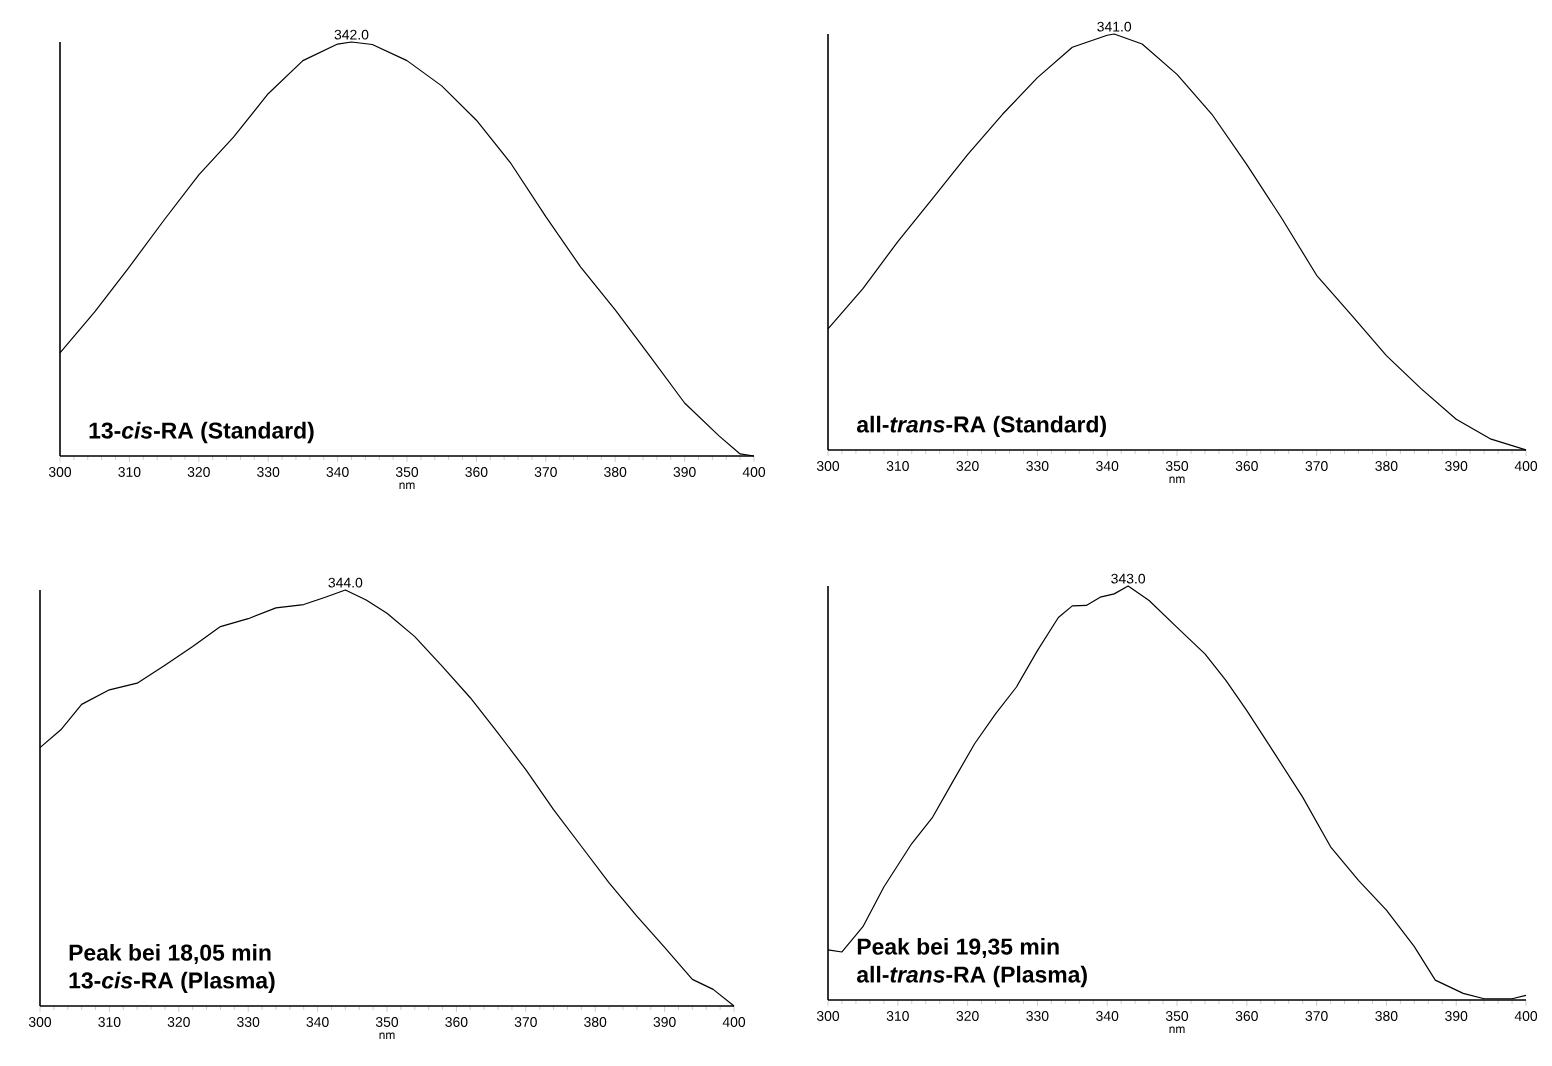  What do you see at coordinates (958, 948) in the screenshot?
I see `annotation: Peak bei 19,35 min` at bounding box center [958, 948].